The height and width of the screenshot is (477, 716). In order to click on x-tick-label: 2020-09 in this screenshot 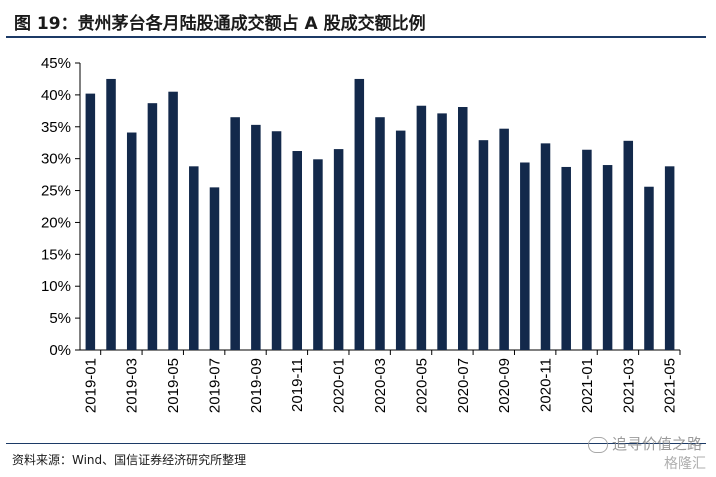, I will do `click(504, 385)`.